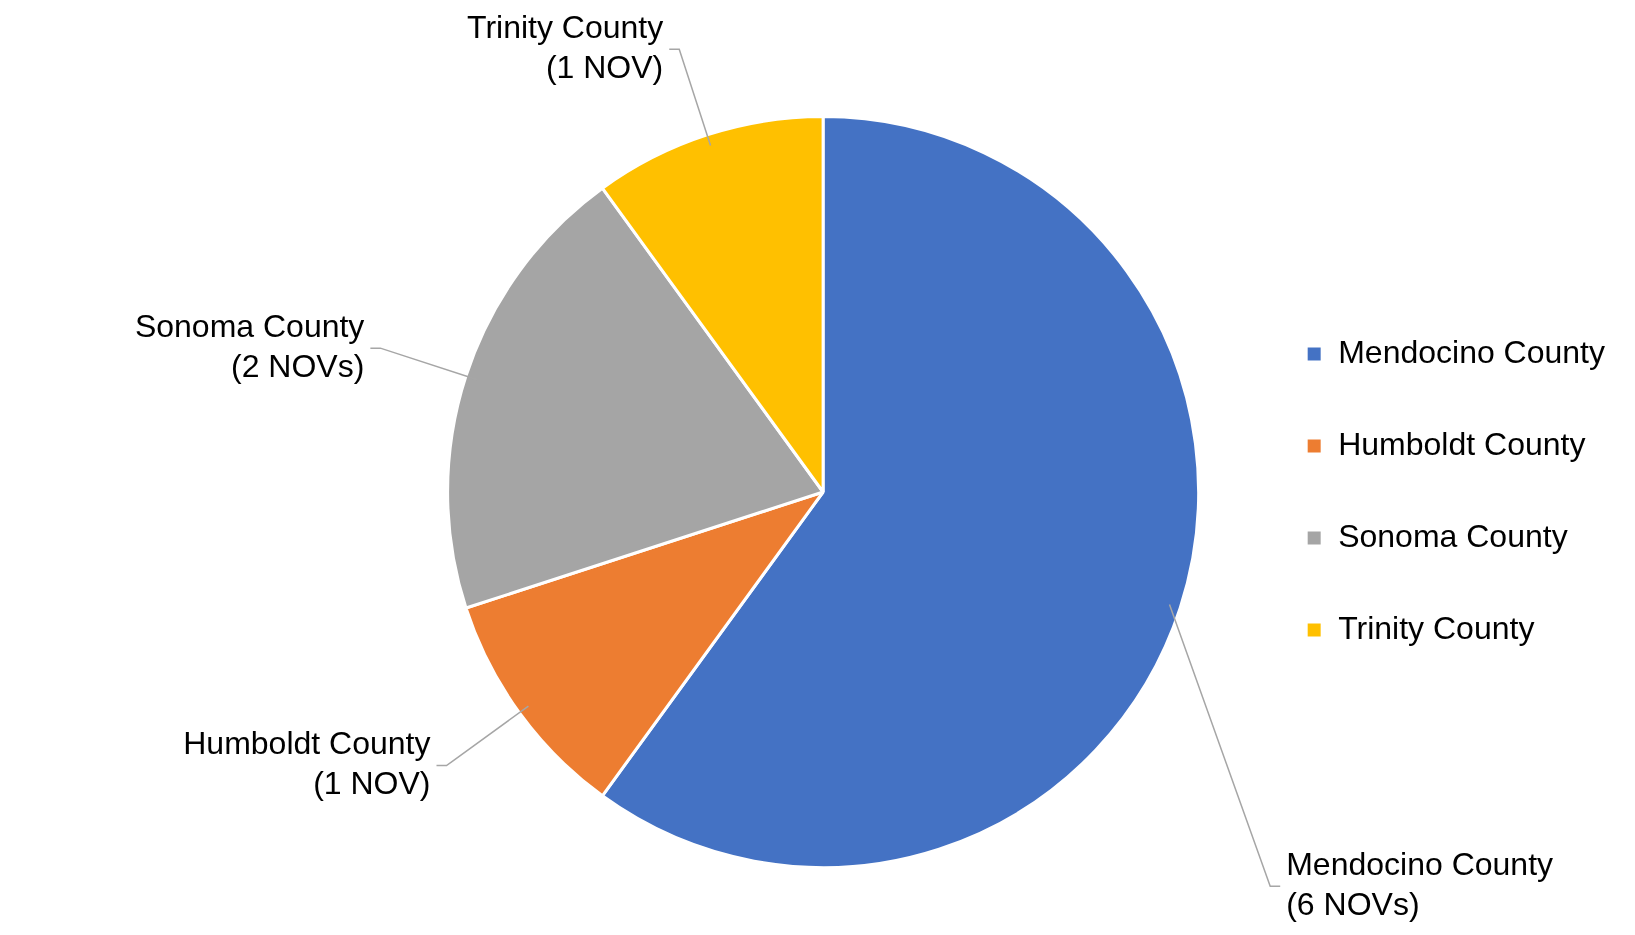 The image size is (1635, 935). Describe the element at coordinates (1420, 864) in the screenshot. I see `slice-label: Mendocino County` at that location.